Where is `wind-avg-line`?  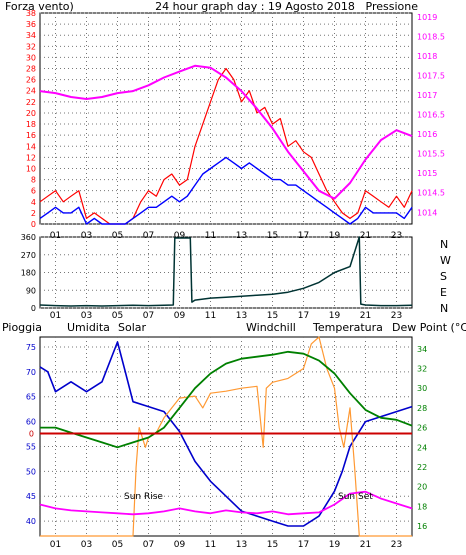
wind-avg-line is located at coordinates (226, 190).